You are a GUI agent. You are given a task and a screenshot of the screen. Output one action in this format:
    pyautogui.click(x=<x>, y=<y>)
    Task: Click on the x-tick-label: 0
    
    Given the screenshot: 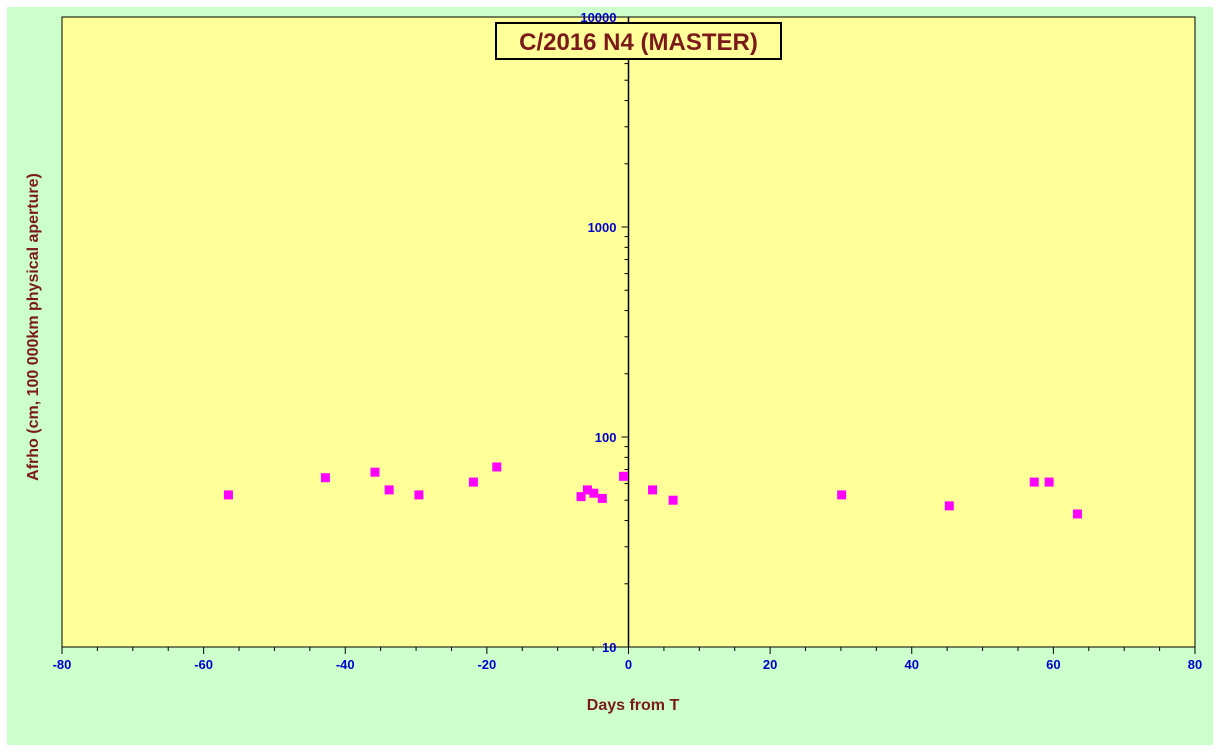 What is the action you would take?
    pyautogui.click(x=628, y=664)
    